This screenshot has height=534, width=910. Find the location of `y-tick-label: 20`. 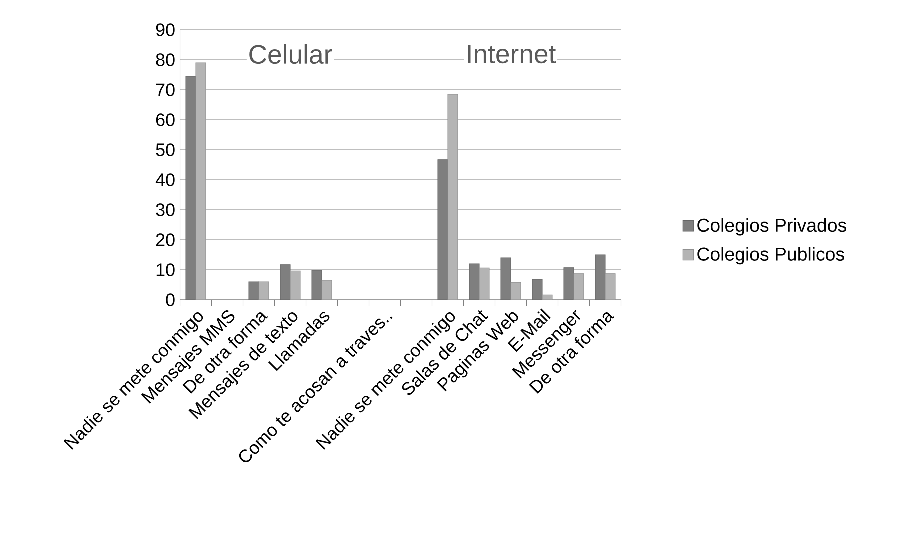

y-tick-label: 20 is located at coordinates (165, 240).